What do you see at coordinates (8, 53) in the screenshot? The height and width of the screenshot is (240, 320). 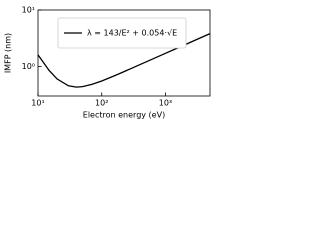 I see `y-axis-label: IMFP (nm)` at bounding box center [8, 53].